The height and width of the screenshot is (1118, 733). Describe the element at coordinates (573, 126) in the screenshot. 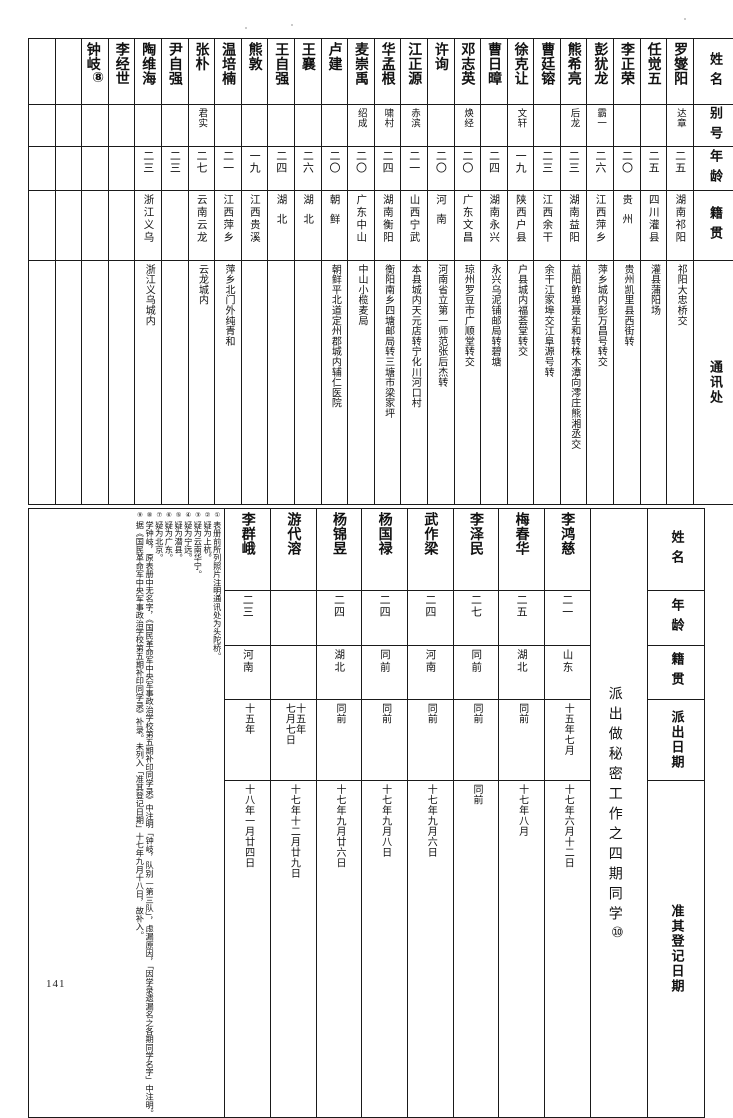

I see `cell-alias: 后龙` at that location.